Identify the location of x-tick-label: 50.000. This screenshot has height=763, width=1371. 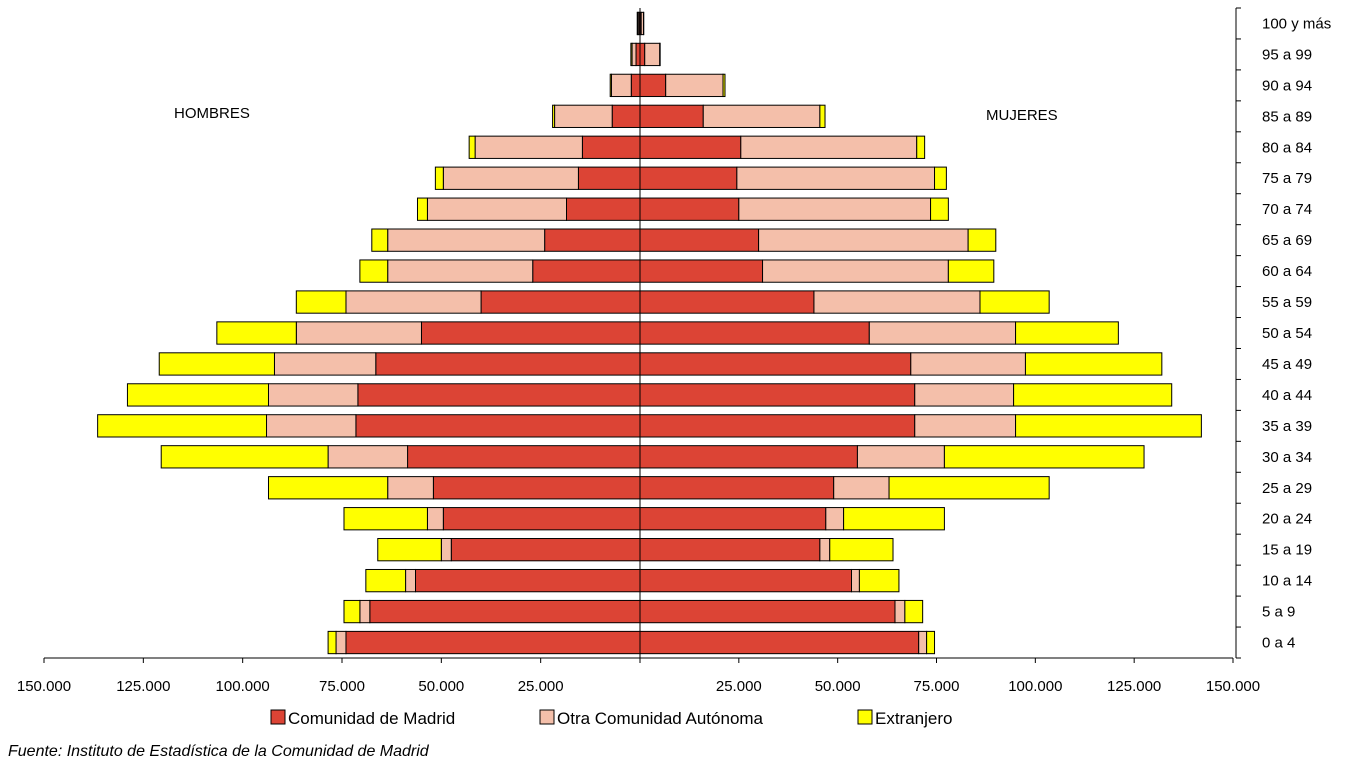
(441, 686).